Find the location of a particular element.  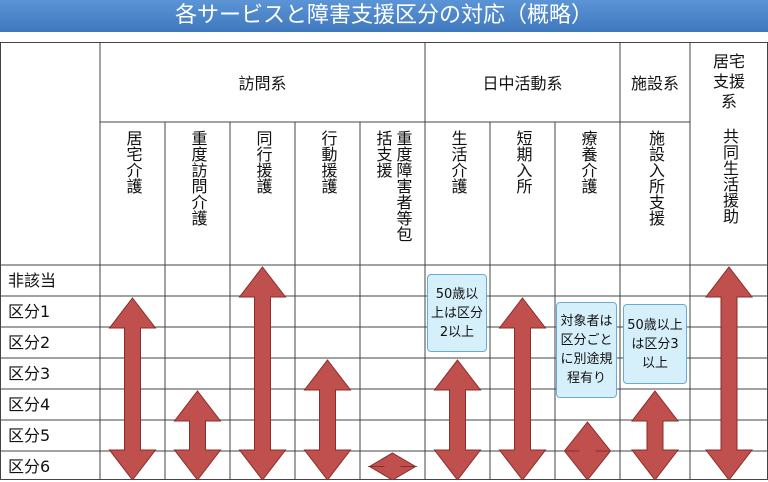

level-label: 区分4 is located at coordinates (29, 404).